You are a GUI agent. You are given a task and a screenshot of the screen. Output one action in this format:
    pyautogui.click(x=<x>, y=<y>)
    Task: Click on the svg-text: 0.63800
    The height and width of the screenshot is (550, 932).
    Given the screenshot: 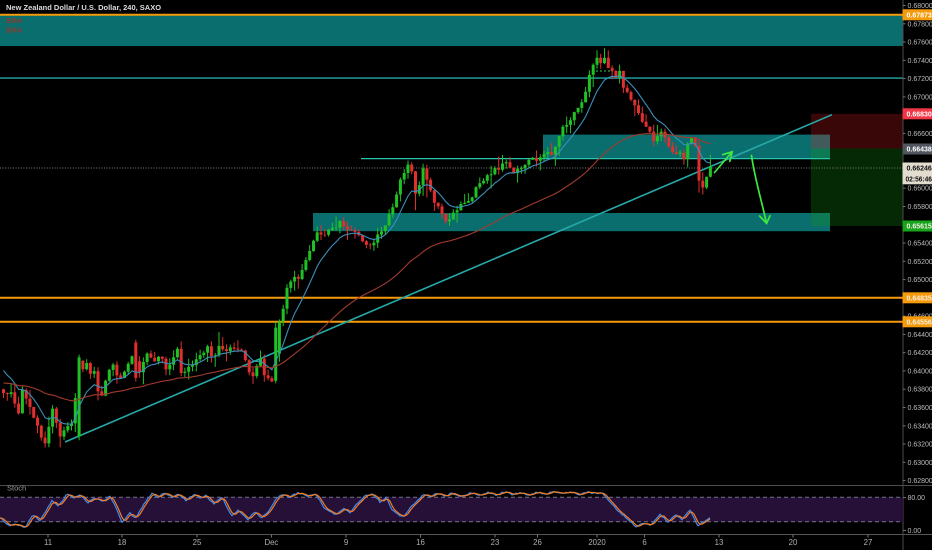 What is the action you would take?
    pyautogui.click(x=920, y=390)
    